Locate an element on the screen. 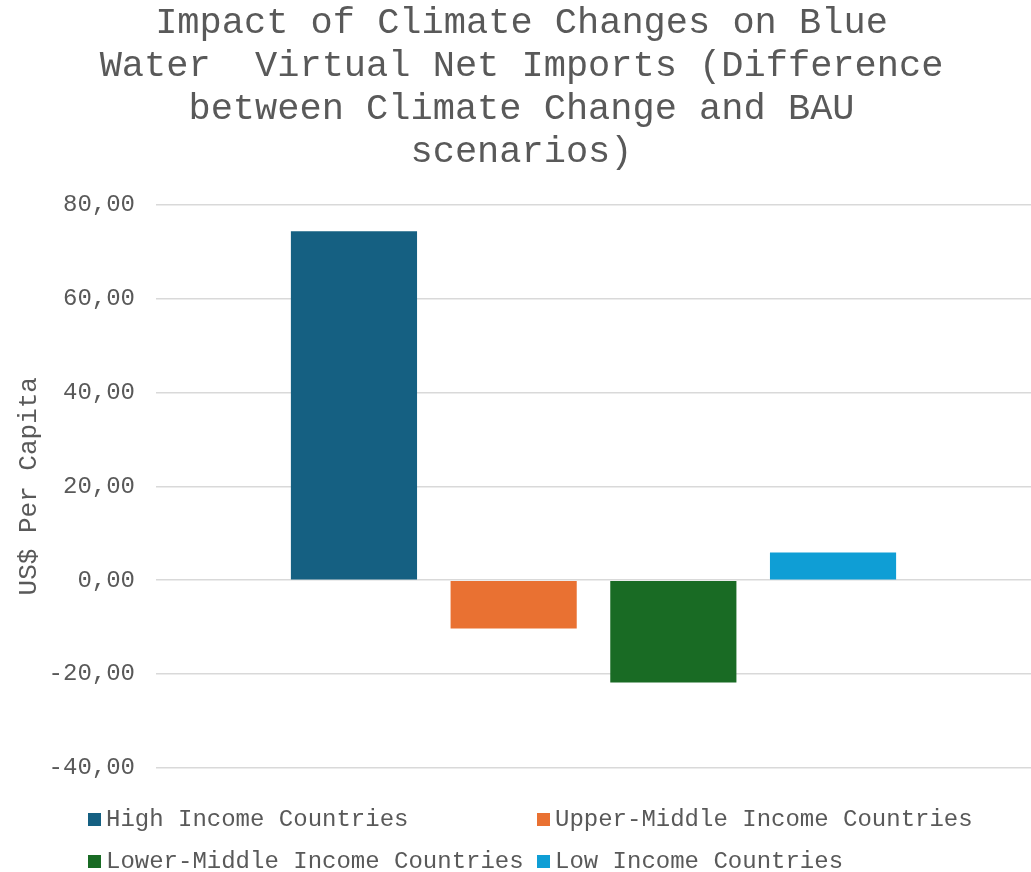  legend-label: High Income Countries is located at coordinates (257, 819).